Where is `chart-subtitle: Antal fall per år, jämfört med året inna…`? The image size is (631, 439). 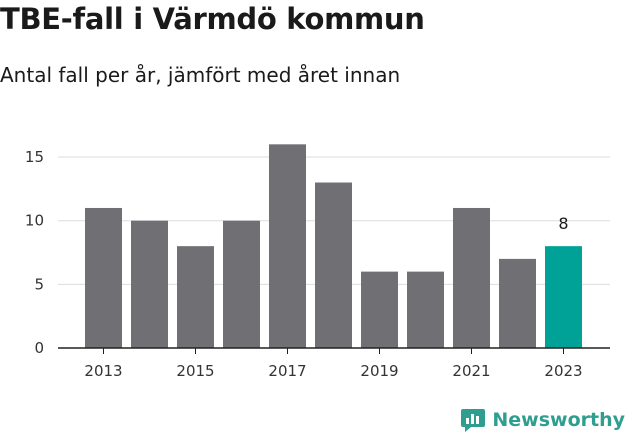 chart-subtitle: Antal fall per år, jämfört med året inna… is located at coordinates (200, 75).